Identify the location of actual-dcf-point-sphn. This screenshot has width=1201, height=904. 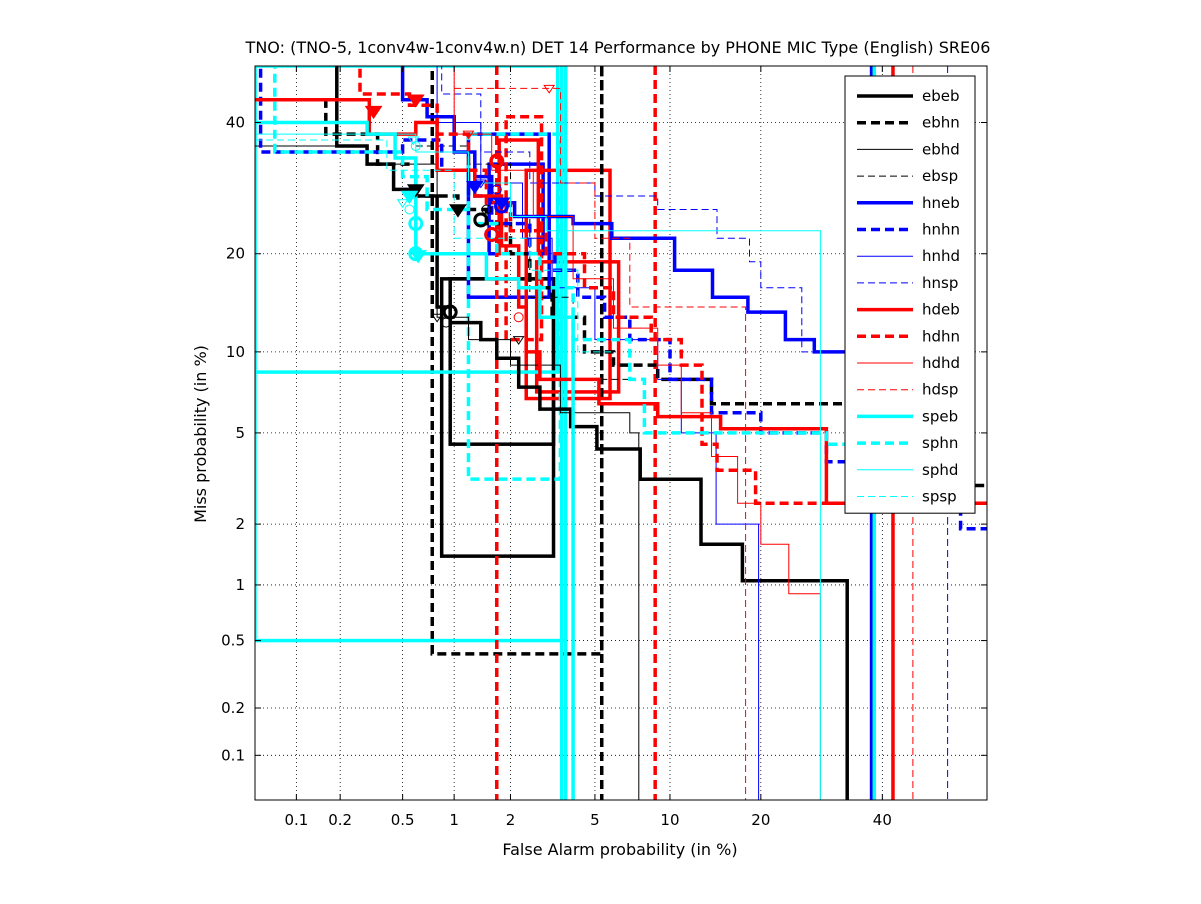
(409, 197).